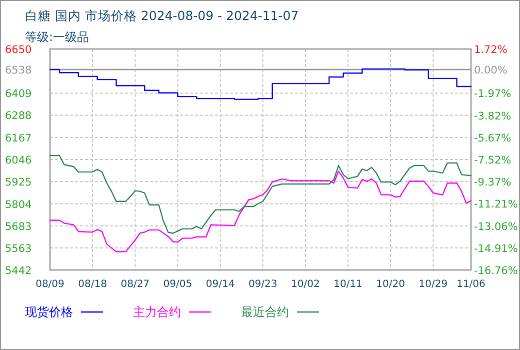 The height and width of the screenshot is (350, 520). What do you see at coordinates (18, 160) in the screenshot?
I see `y-tick-label: 6046` at bounding box center [18, 160].